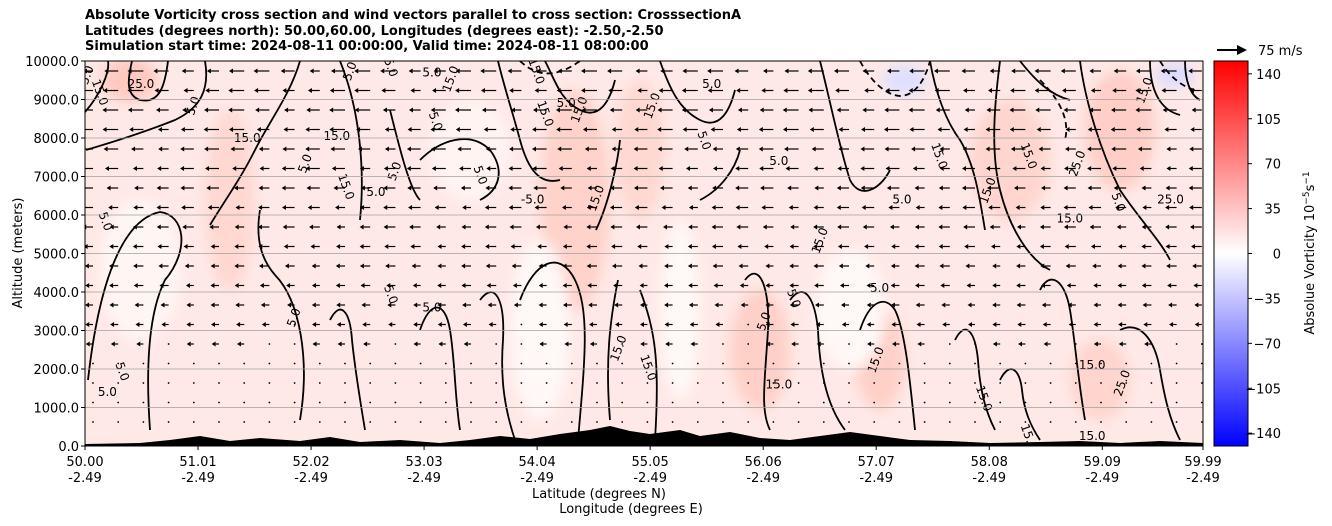  Describe the element at coordinates (57, 101) in the screenshot. I see `y-tick-label: 9000.0` at that location.